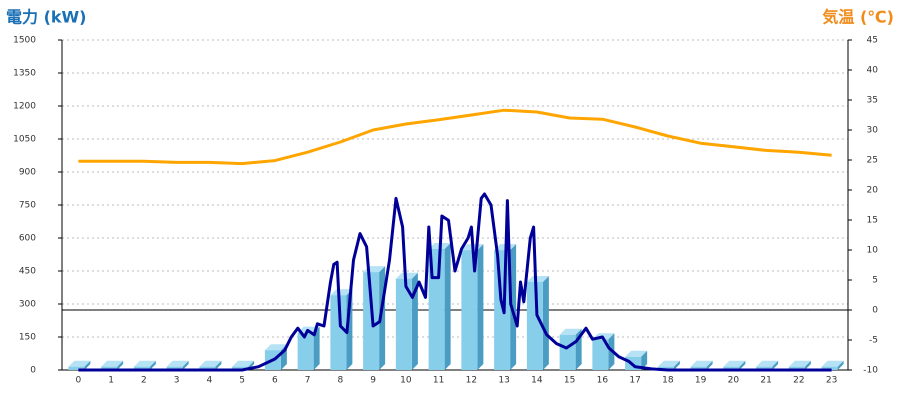 The image size is (900, 404). What do you see at coordinates (872, 161) in the screenshot?
I see `y2-tick-label: 25` at bounding box center [872, 161].